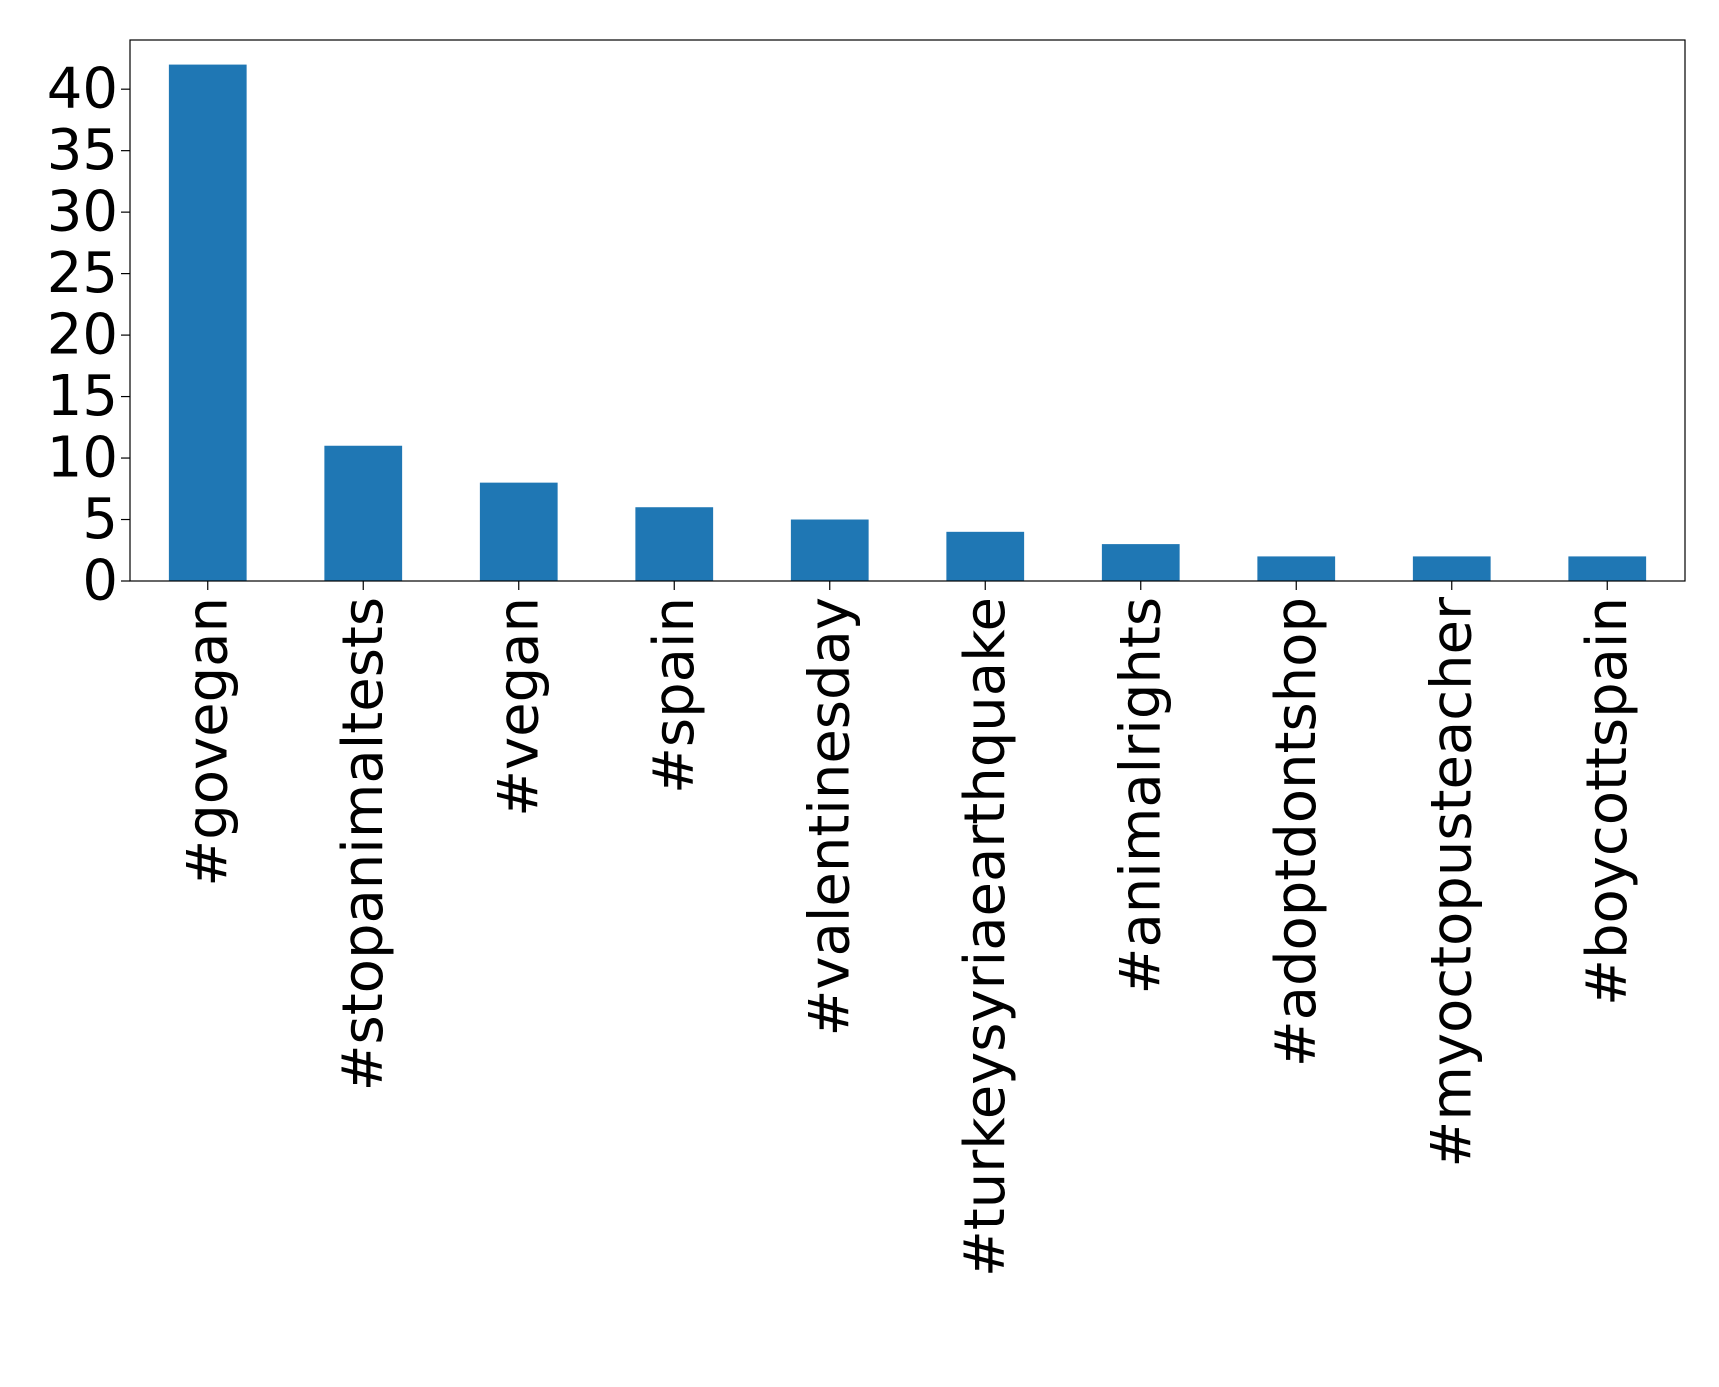 The width and height of the screenshot is (1719, 1387). What do you see at coordinates (1451, 882) in the screenshot?
I see `x-tick-label: #myoctopusteacher` at bounding box center [1451, 882].